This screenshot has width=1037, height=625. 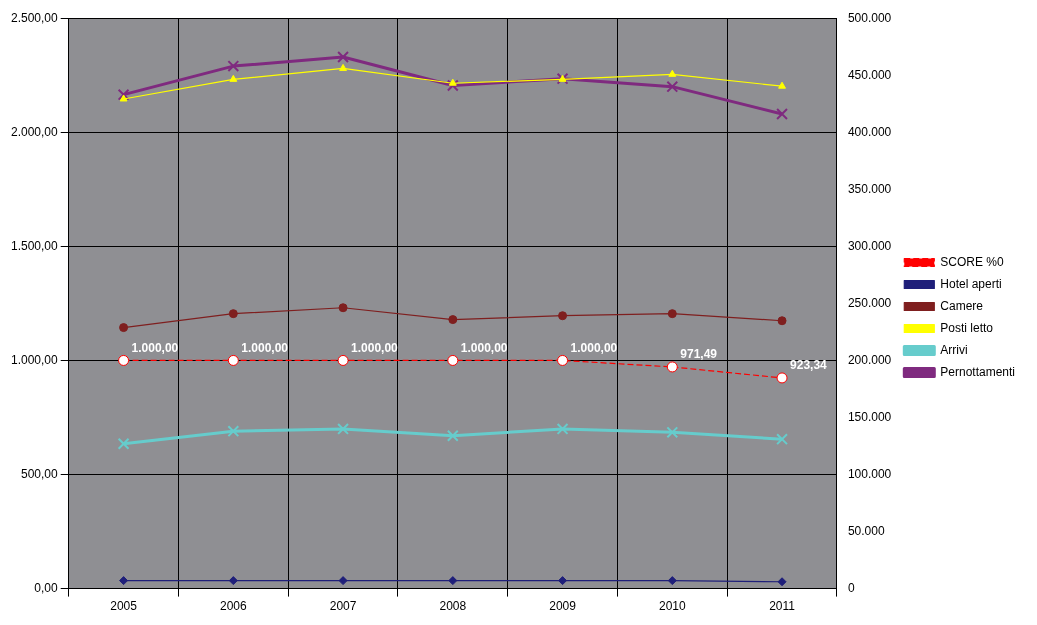 What do you see at coordinates (563, 606) in the screenshot?
I see `x-tick-label: 2009` at bounding box center [563, 606].